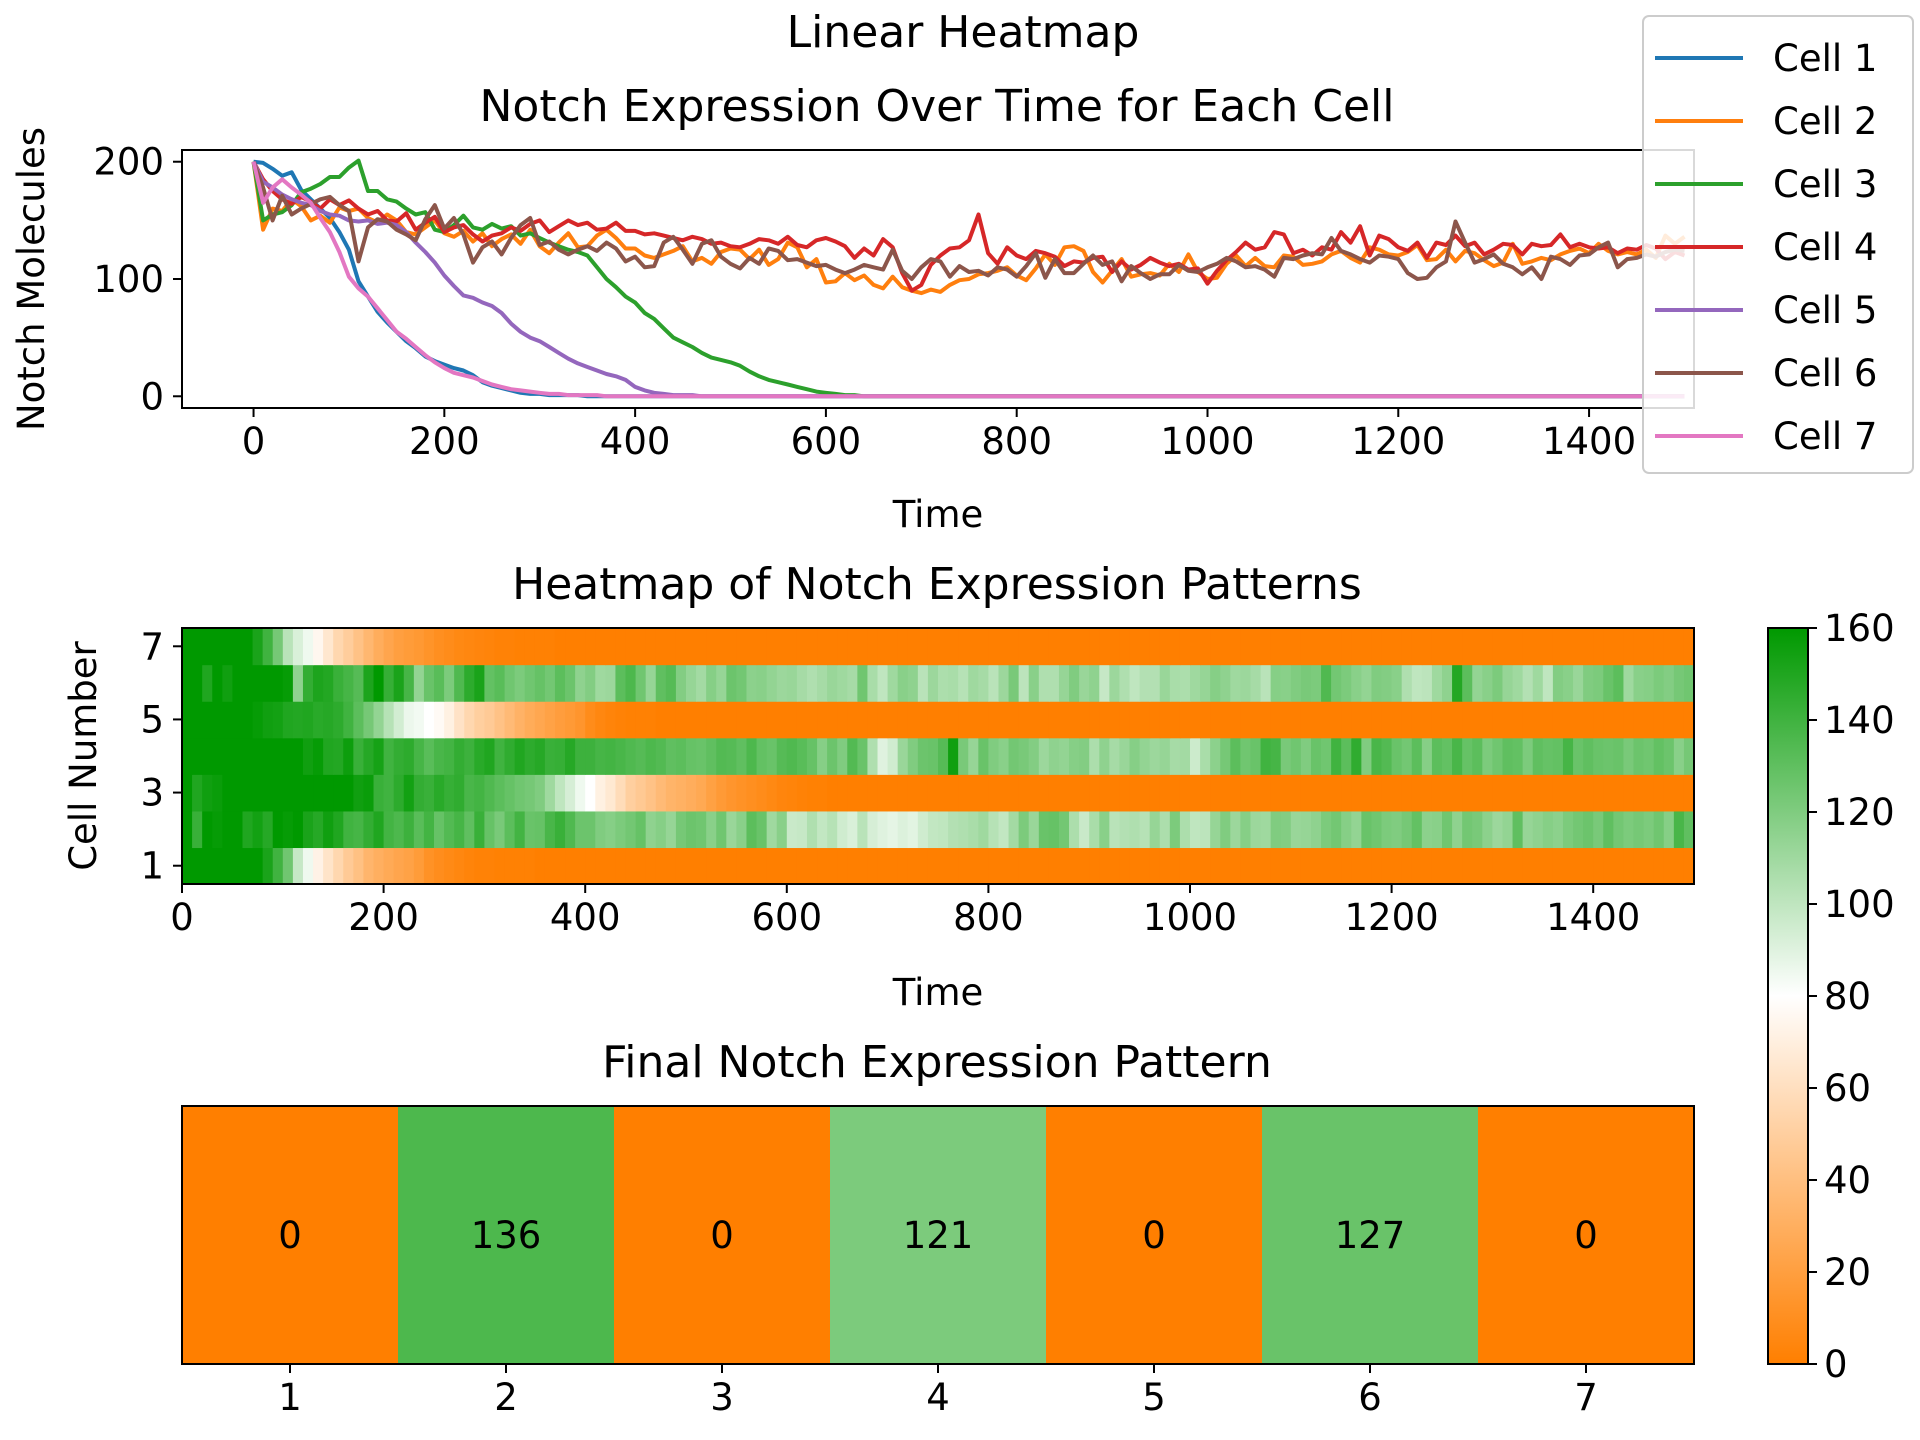 This screenshot has height=1440, width=1920. What do you see at coordinates (1825, 436) in the screenshot?
I see `legend-label-cell-7: Cell 7` at bounding box center [1825, 436].